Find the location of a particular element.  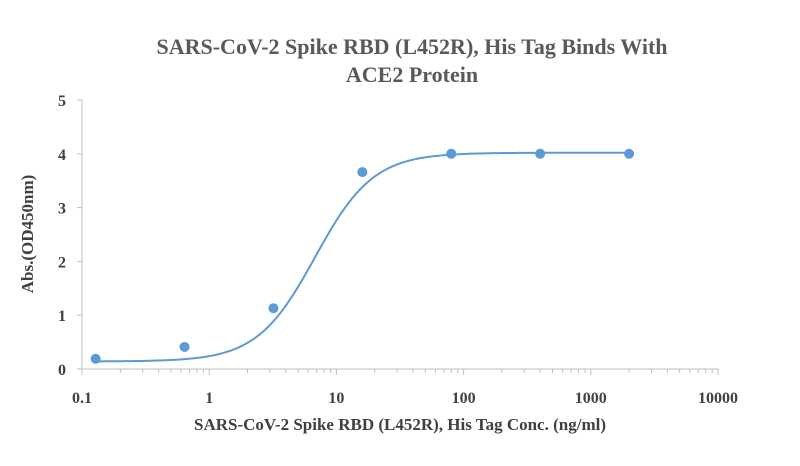

y-tick-label: 4 is located at coordinates (62, 155).